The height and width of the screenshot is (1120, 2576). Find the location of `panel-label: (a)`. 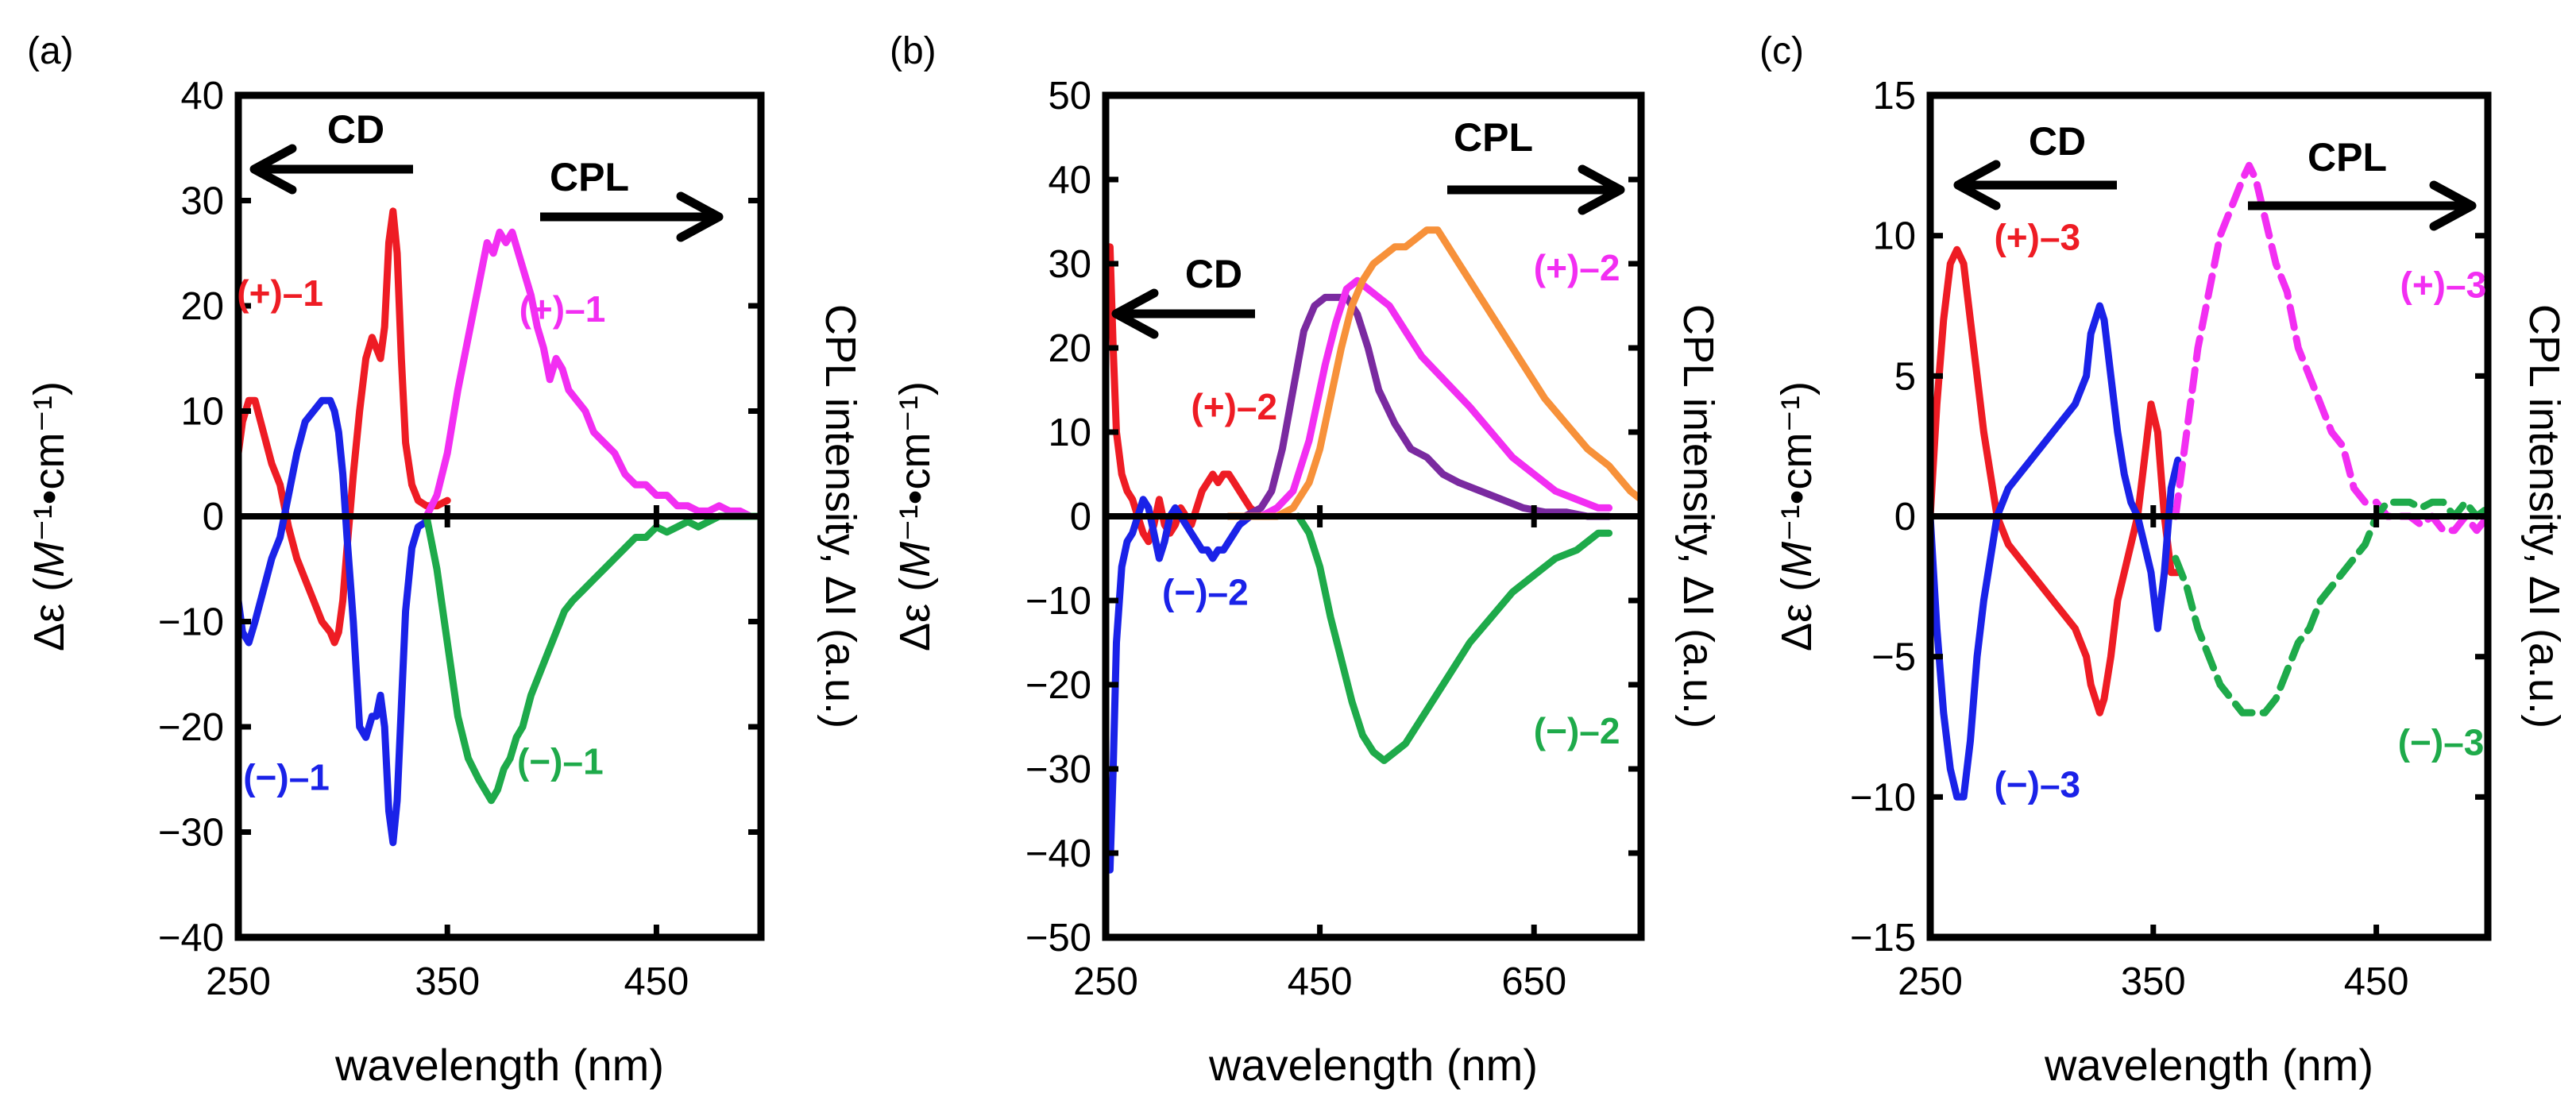

panel-label: (a) is located at coordinates (50, 51).